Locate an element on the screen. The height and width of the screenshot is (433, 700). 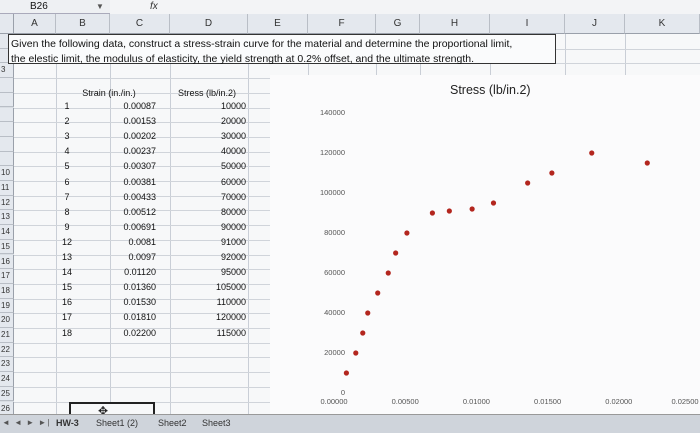
tab-hw-3: HW-3 is located at coordinates (67, 423).